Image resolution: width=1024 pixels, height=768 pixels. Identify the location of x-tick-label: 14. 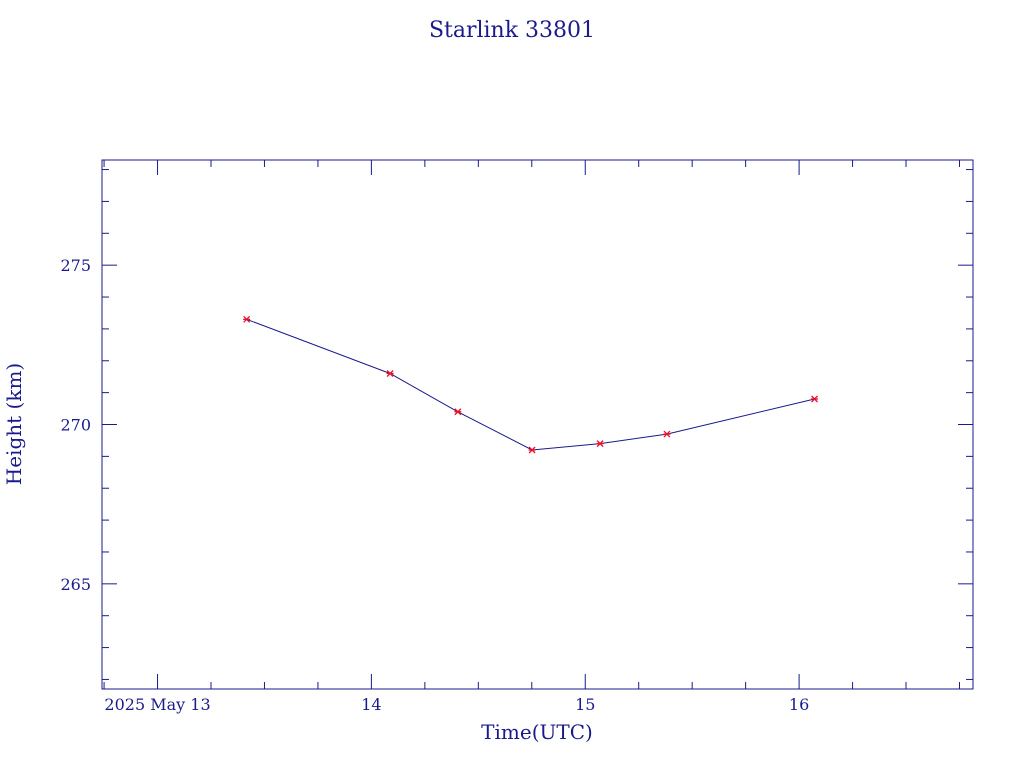
(371, 704).